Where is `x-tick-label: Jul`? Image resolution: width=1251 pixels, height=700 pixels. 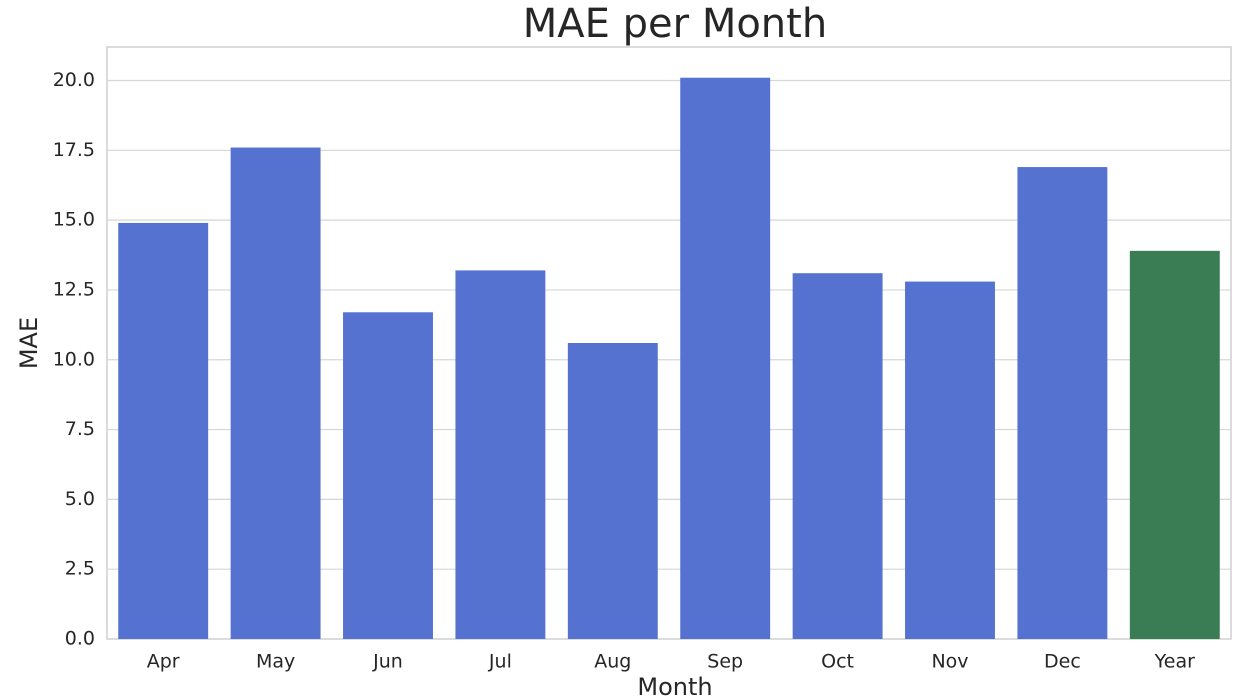
x-tick-label: Jul is located at coordinates (500, 662).